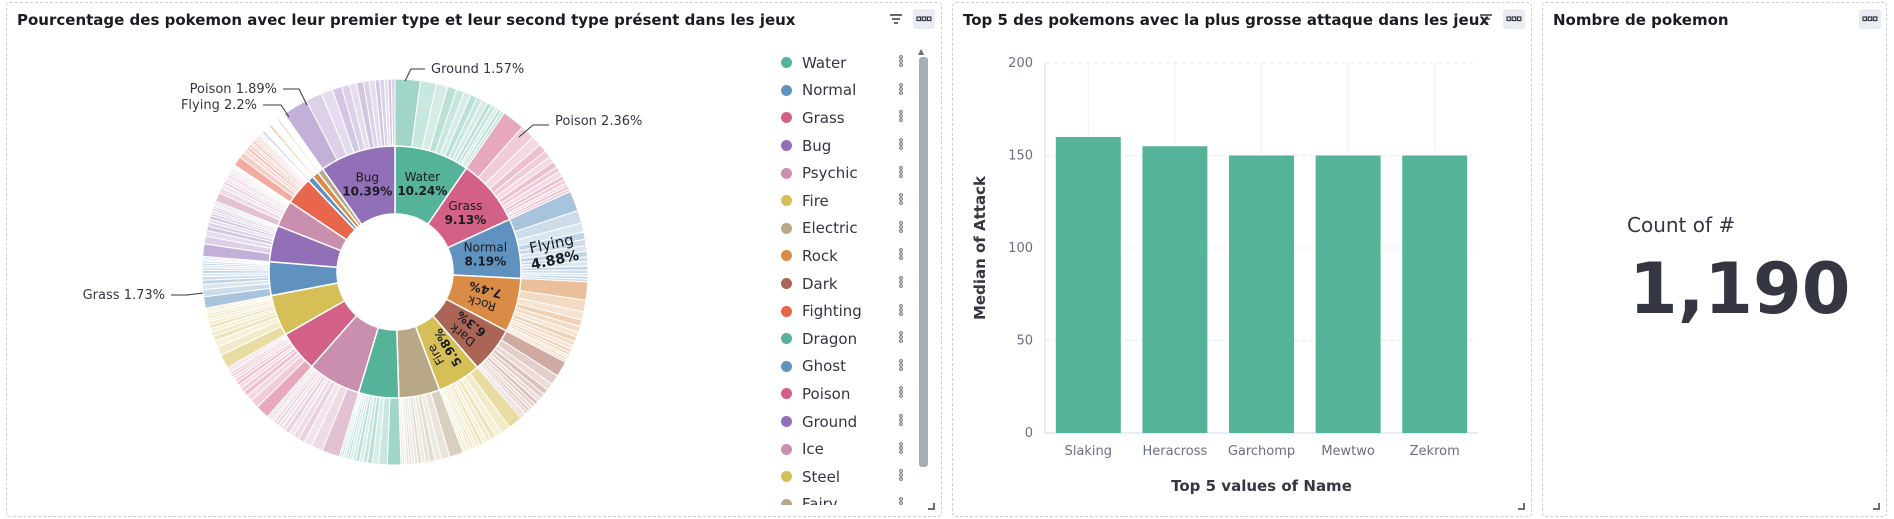 The height and width of the screenshot is (519, 1894). Describe the element at coordinates (820, 255) in the screenshot. I see `legend-label: Rock` at that location.